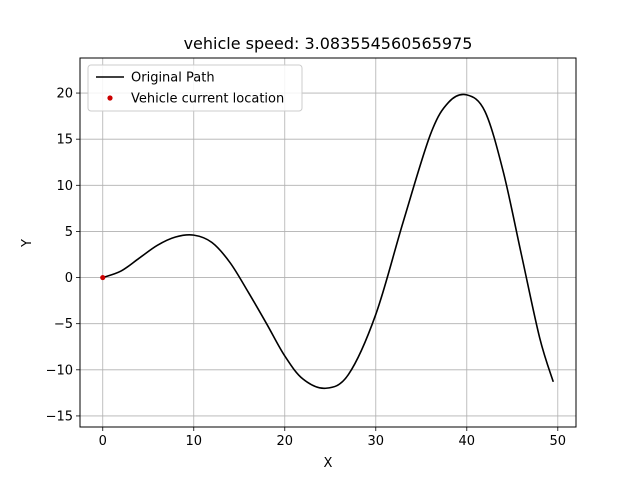 This screenshot has width=640, height=487. What do you see at coordinates (69, 278) in the screenshot?
I see `y-tick-label: 0` at bounding box center [69, 278].